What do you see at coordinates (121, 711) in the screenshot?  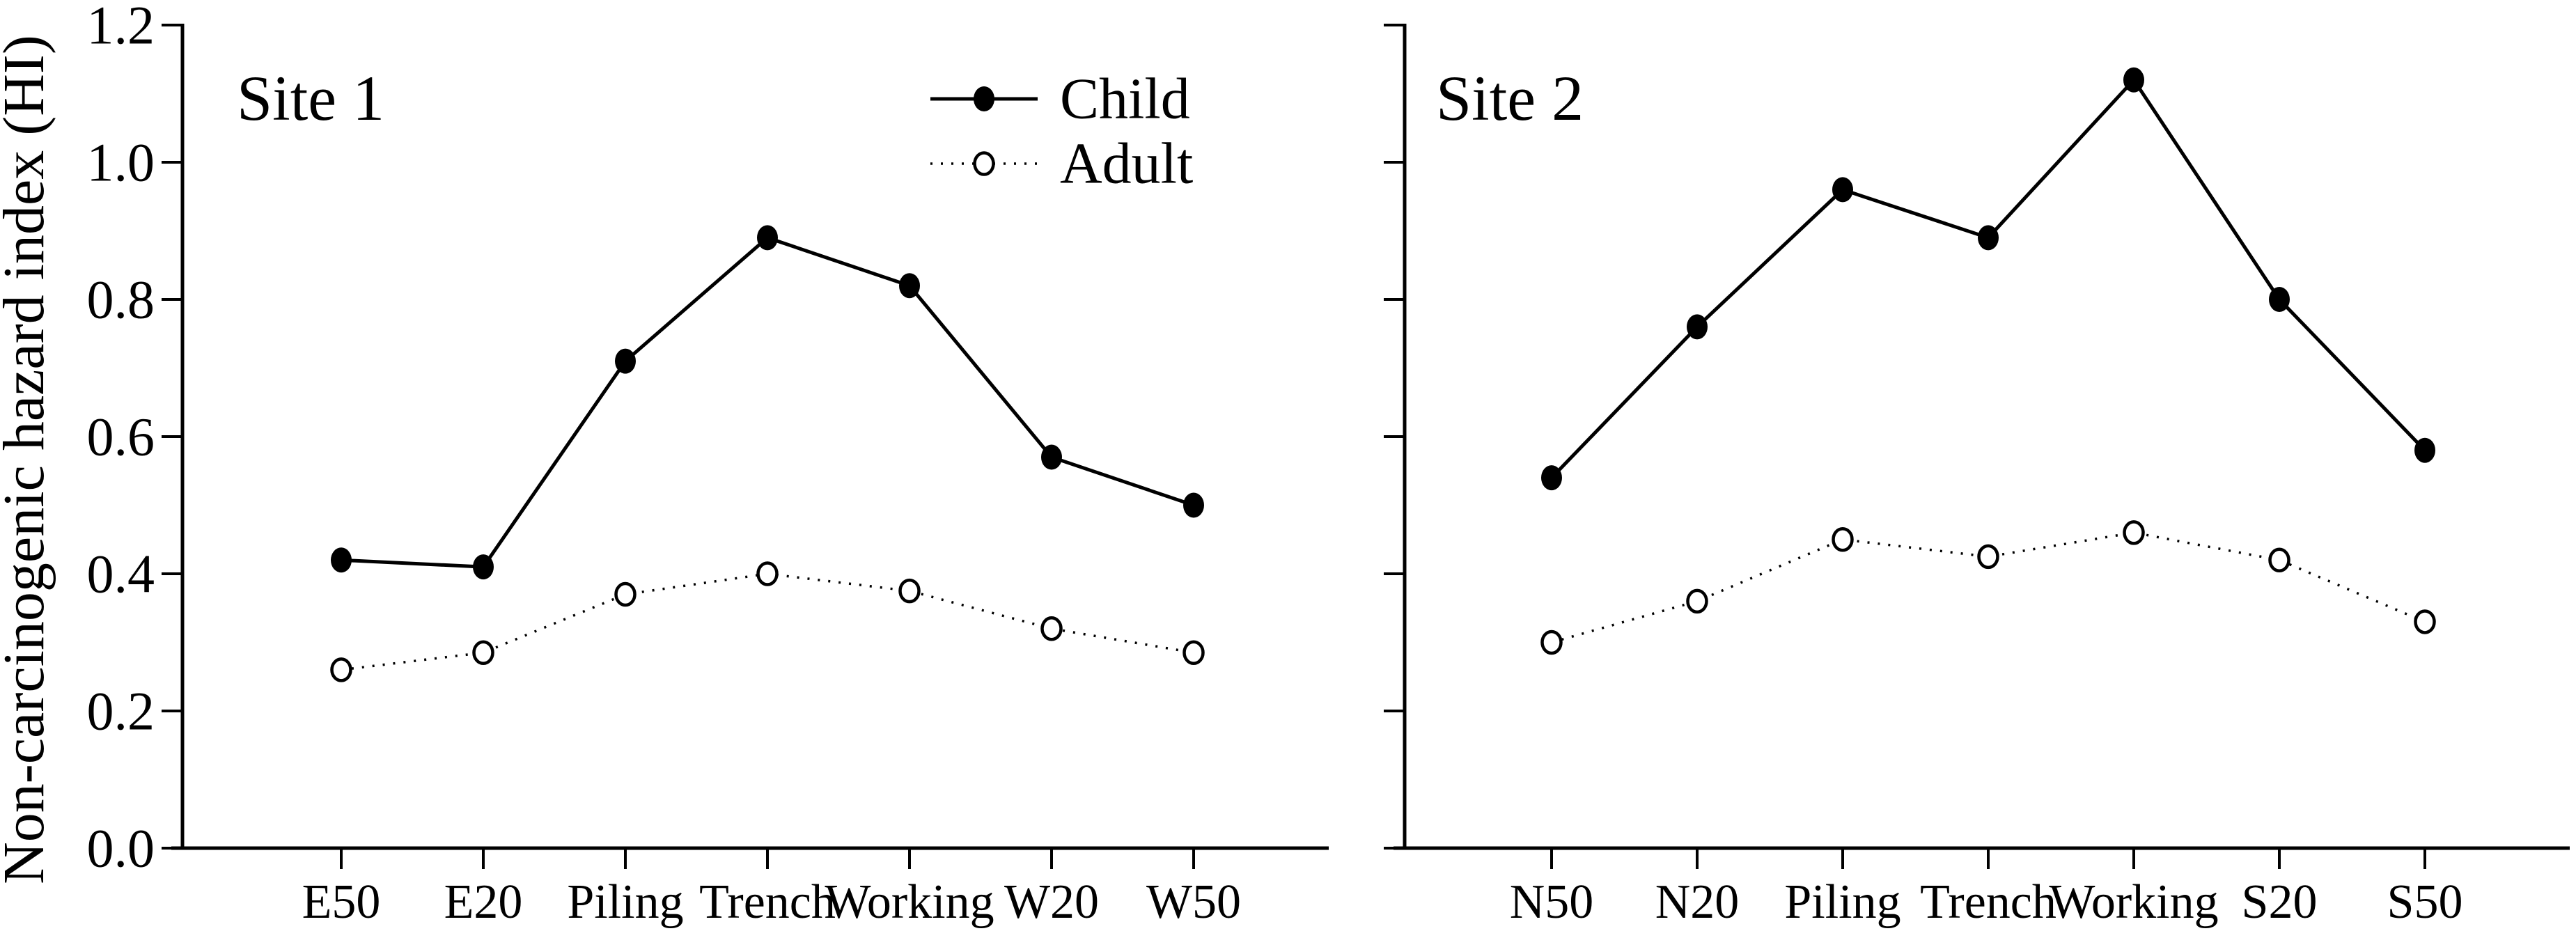 I see `y-tick-label: 0.2` at bounding box center [121, 711].